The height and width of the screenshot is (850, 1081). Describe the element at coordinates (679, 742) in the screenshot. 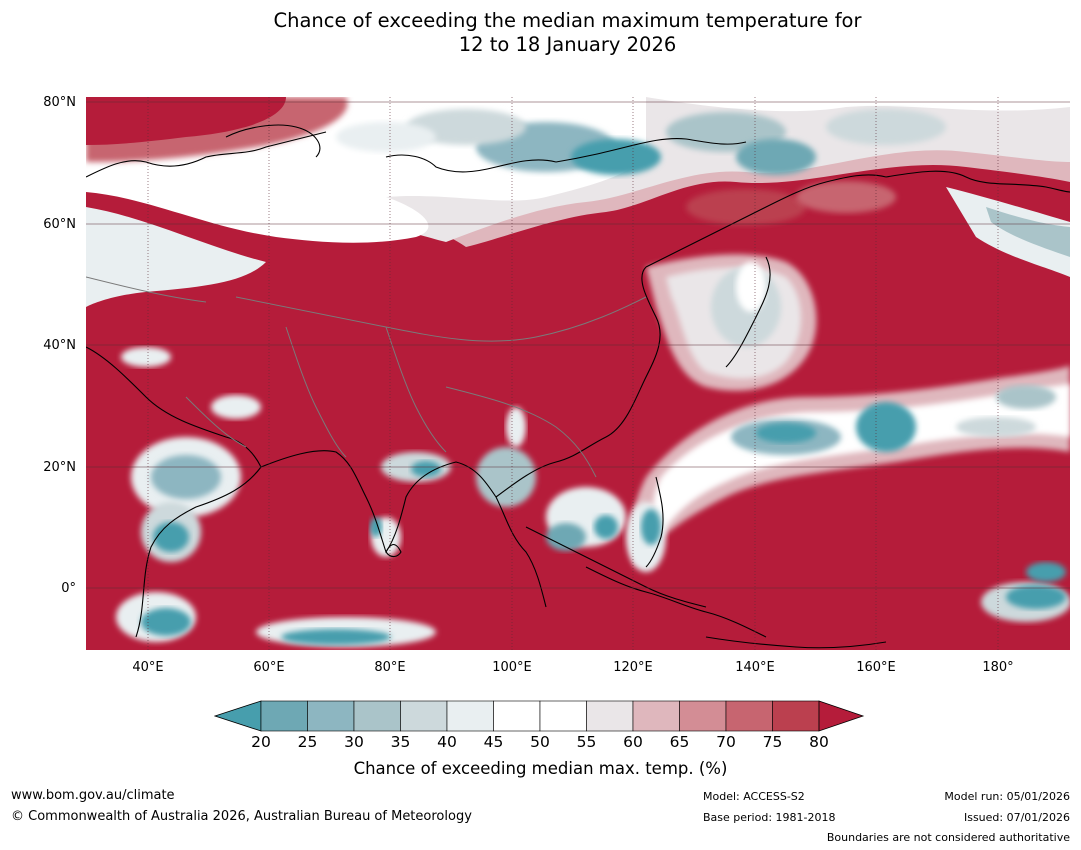

I see `colorbar-tick-label: 65` at that location.